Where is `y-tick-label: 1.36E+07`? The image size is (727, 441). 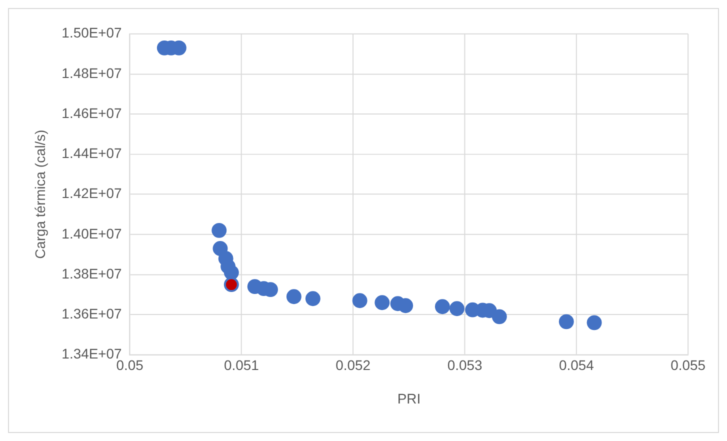
y-tick-label: 1.36E+07 is located at coordinates (92, 314).